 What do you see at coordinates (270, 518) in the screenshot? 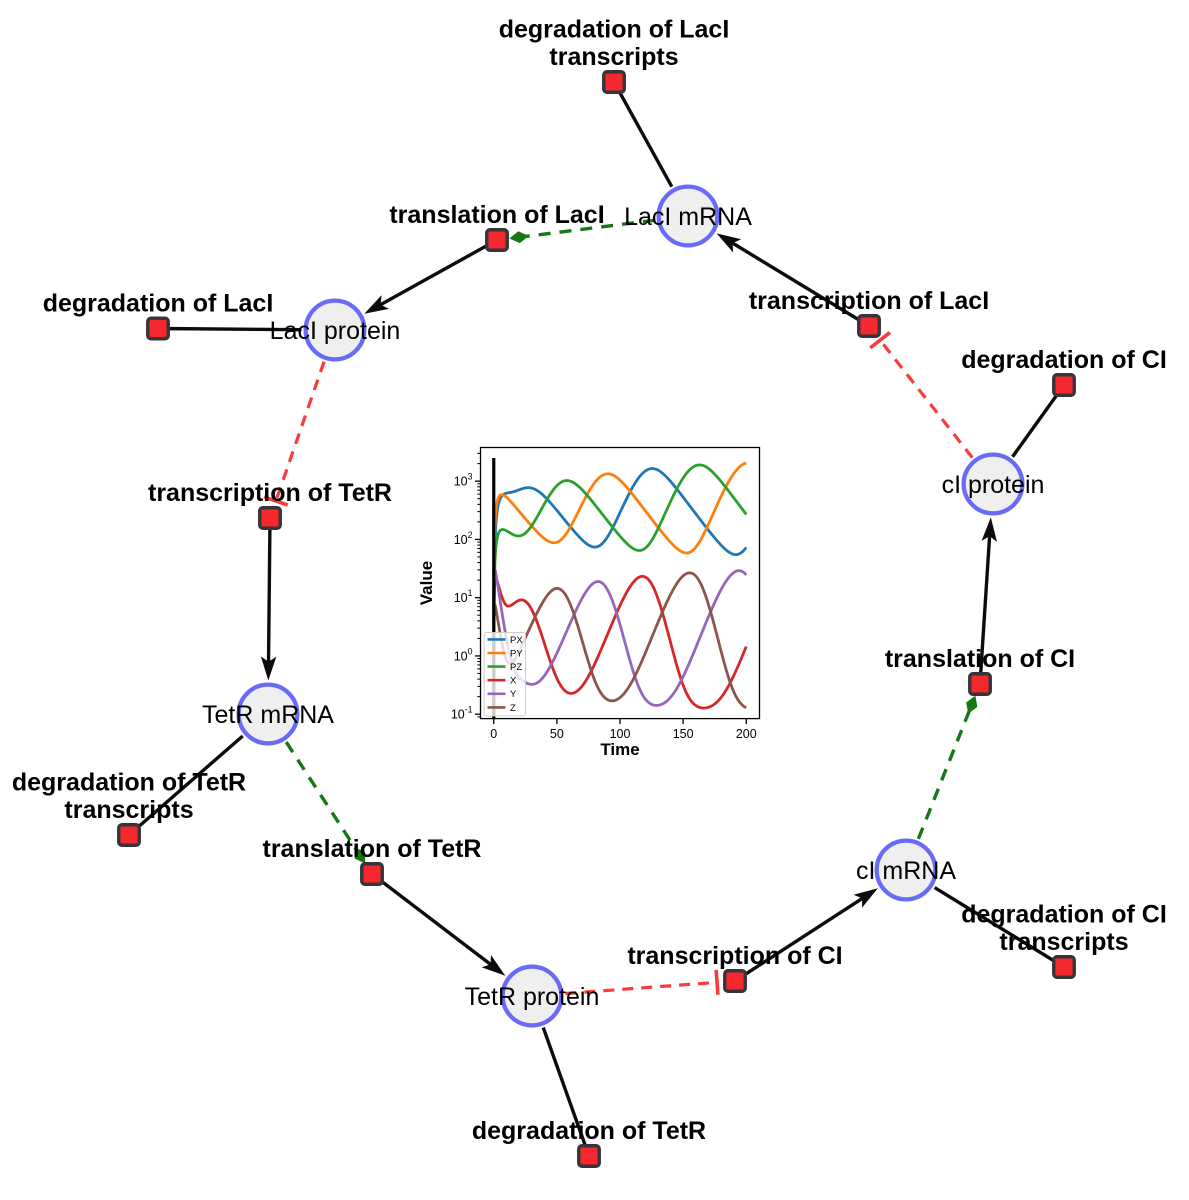
I see `reaction-node-tr_Y` at bounding box center [270, 518].